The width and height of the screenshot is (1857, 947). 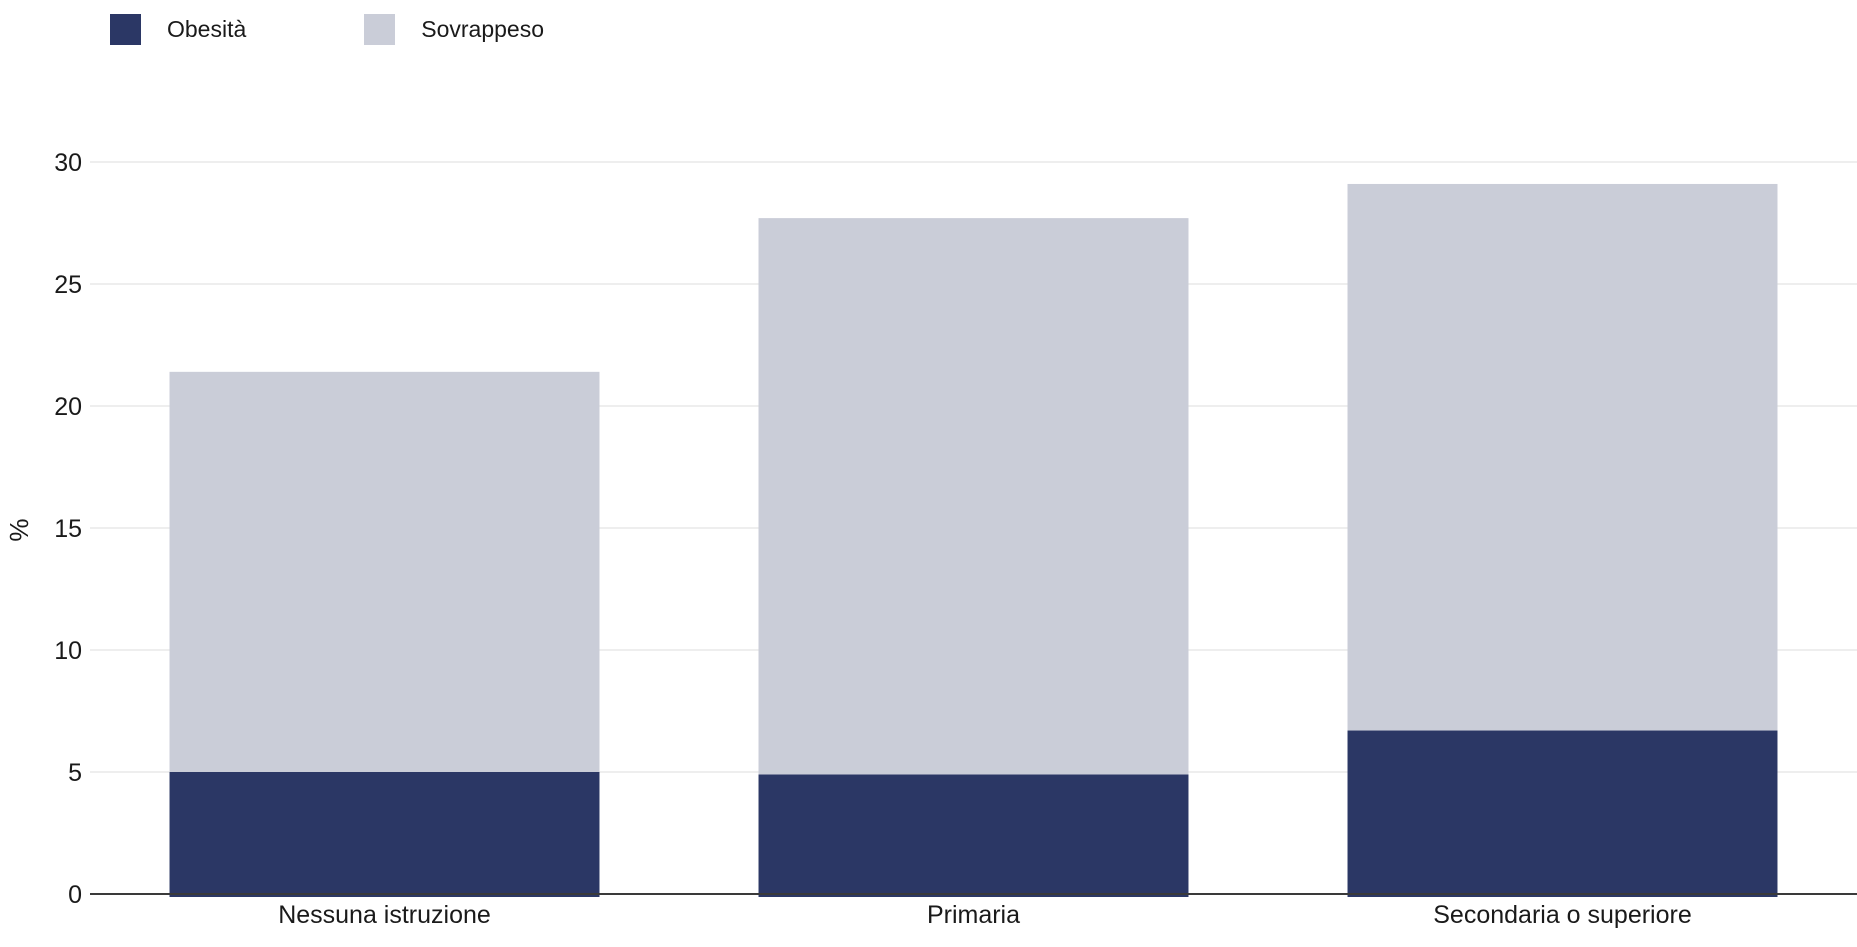 What do you see at coordinates (68, 407) in the screenshot?
I see `y-tick-label: 20` at bounding box center [68, 407].